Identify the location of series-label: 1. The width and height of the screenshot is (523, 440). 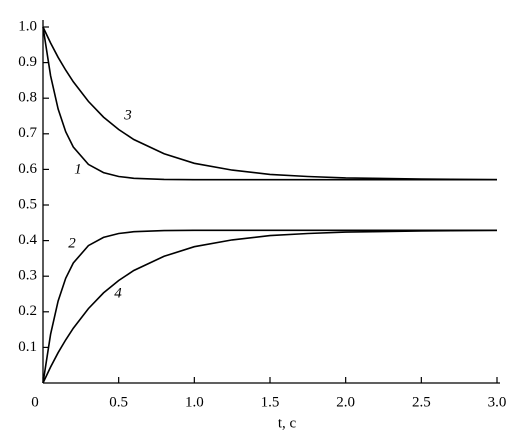
(78, 169).